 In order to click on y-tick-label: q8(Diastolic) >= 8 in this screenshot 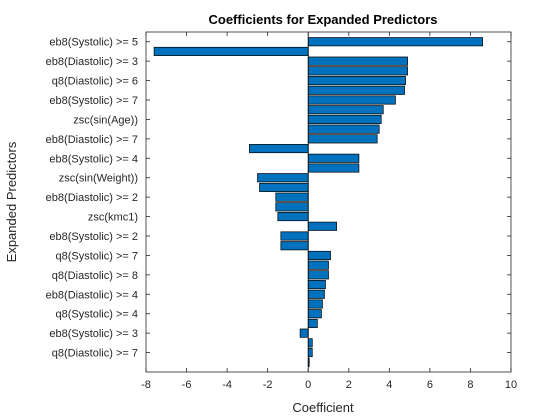, I will do `click(95, 276)`.